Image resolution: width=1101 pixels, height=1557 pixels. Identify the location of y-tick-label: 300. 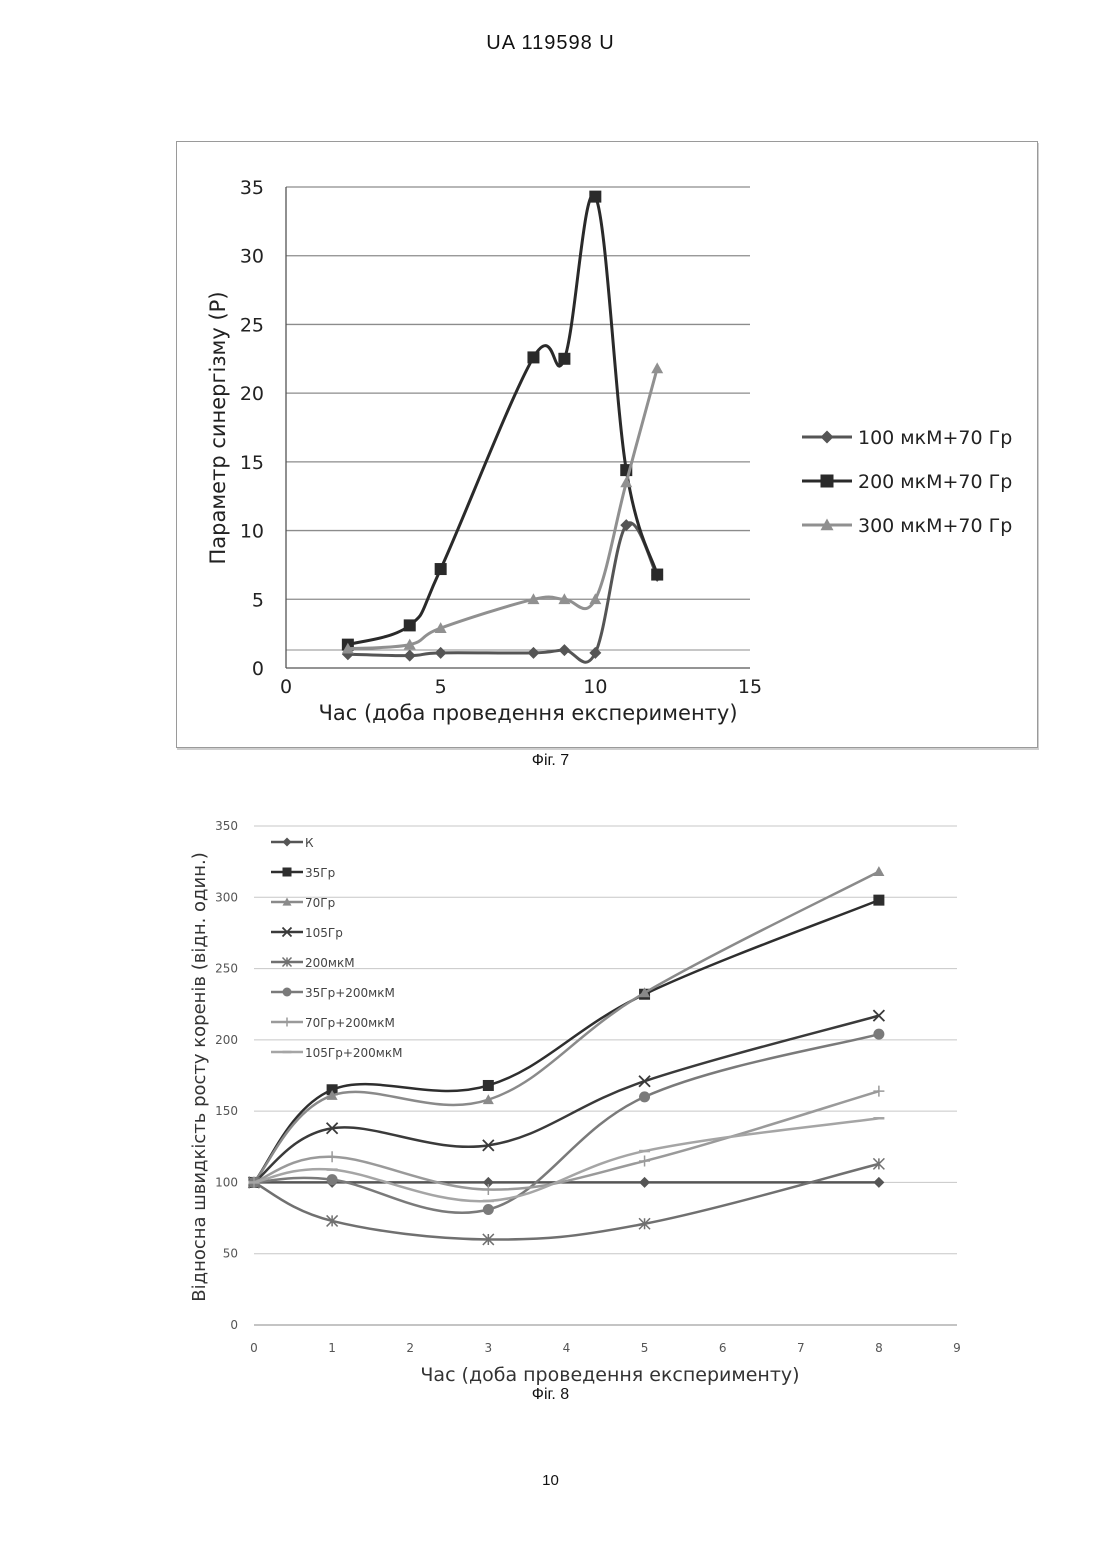
(226, 897).